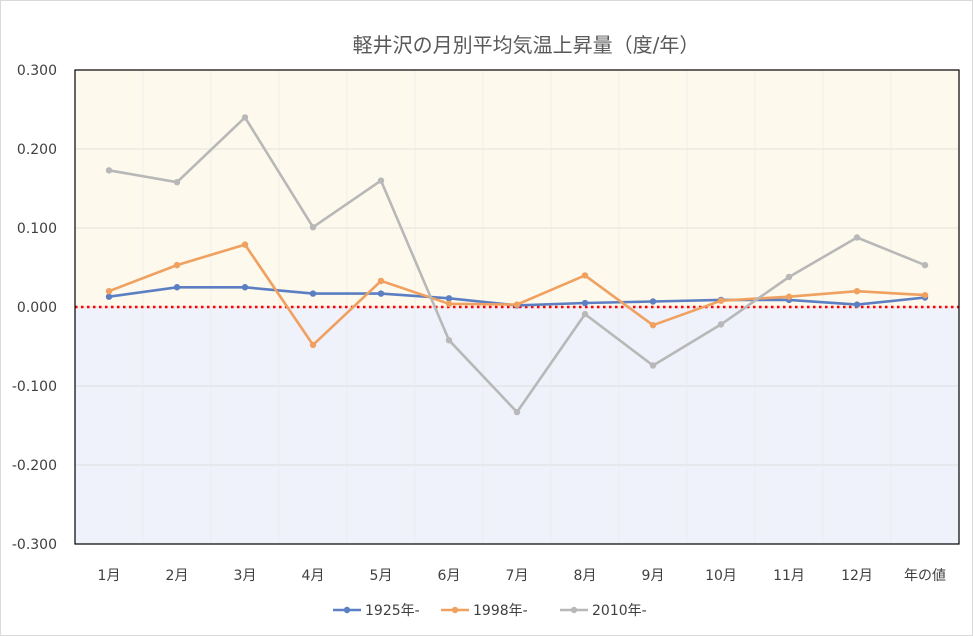 This screenshot has width=973, height=636. I want to click on chart-title: 軽井沢の月別平均気温上昇量（度/年）, so click(526, 45).